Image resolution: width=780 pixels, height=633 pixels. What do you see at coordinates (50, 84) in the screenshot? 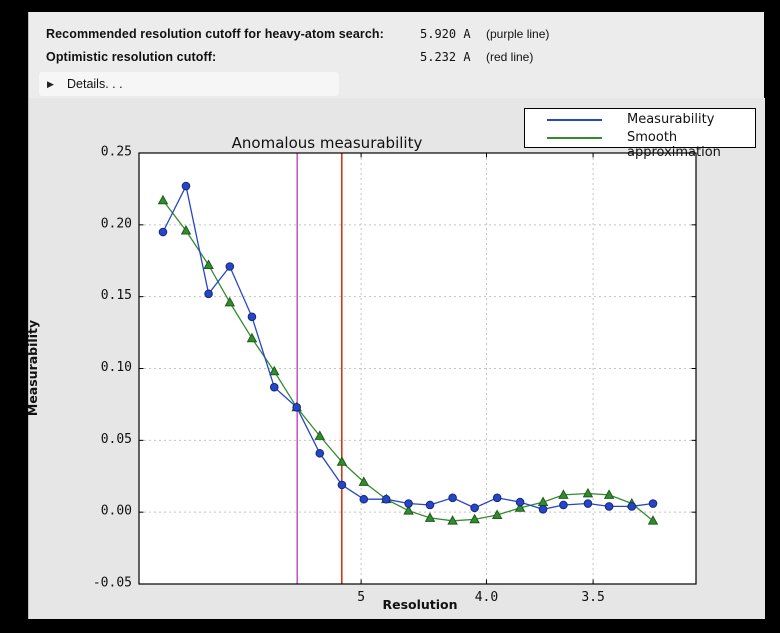
I see `disclosure-triangle-icon: ▶` at bounding box center [50, 84].